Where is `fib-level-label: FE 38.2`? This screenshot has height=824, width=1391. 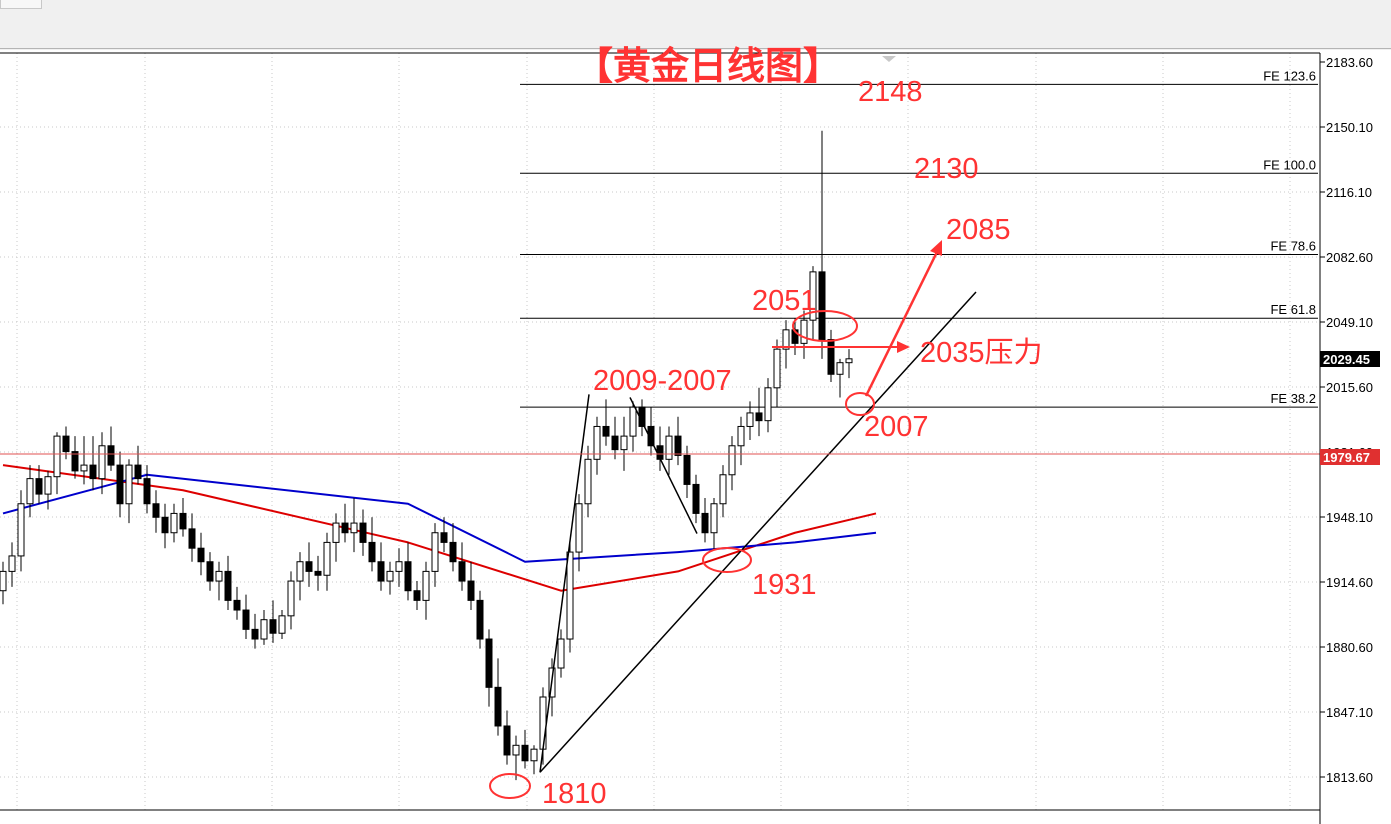
fib-level-label: FE 38.2 is located at coordinates (1293, 398).